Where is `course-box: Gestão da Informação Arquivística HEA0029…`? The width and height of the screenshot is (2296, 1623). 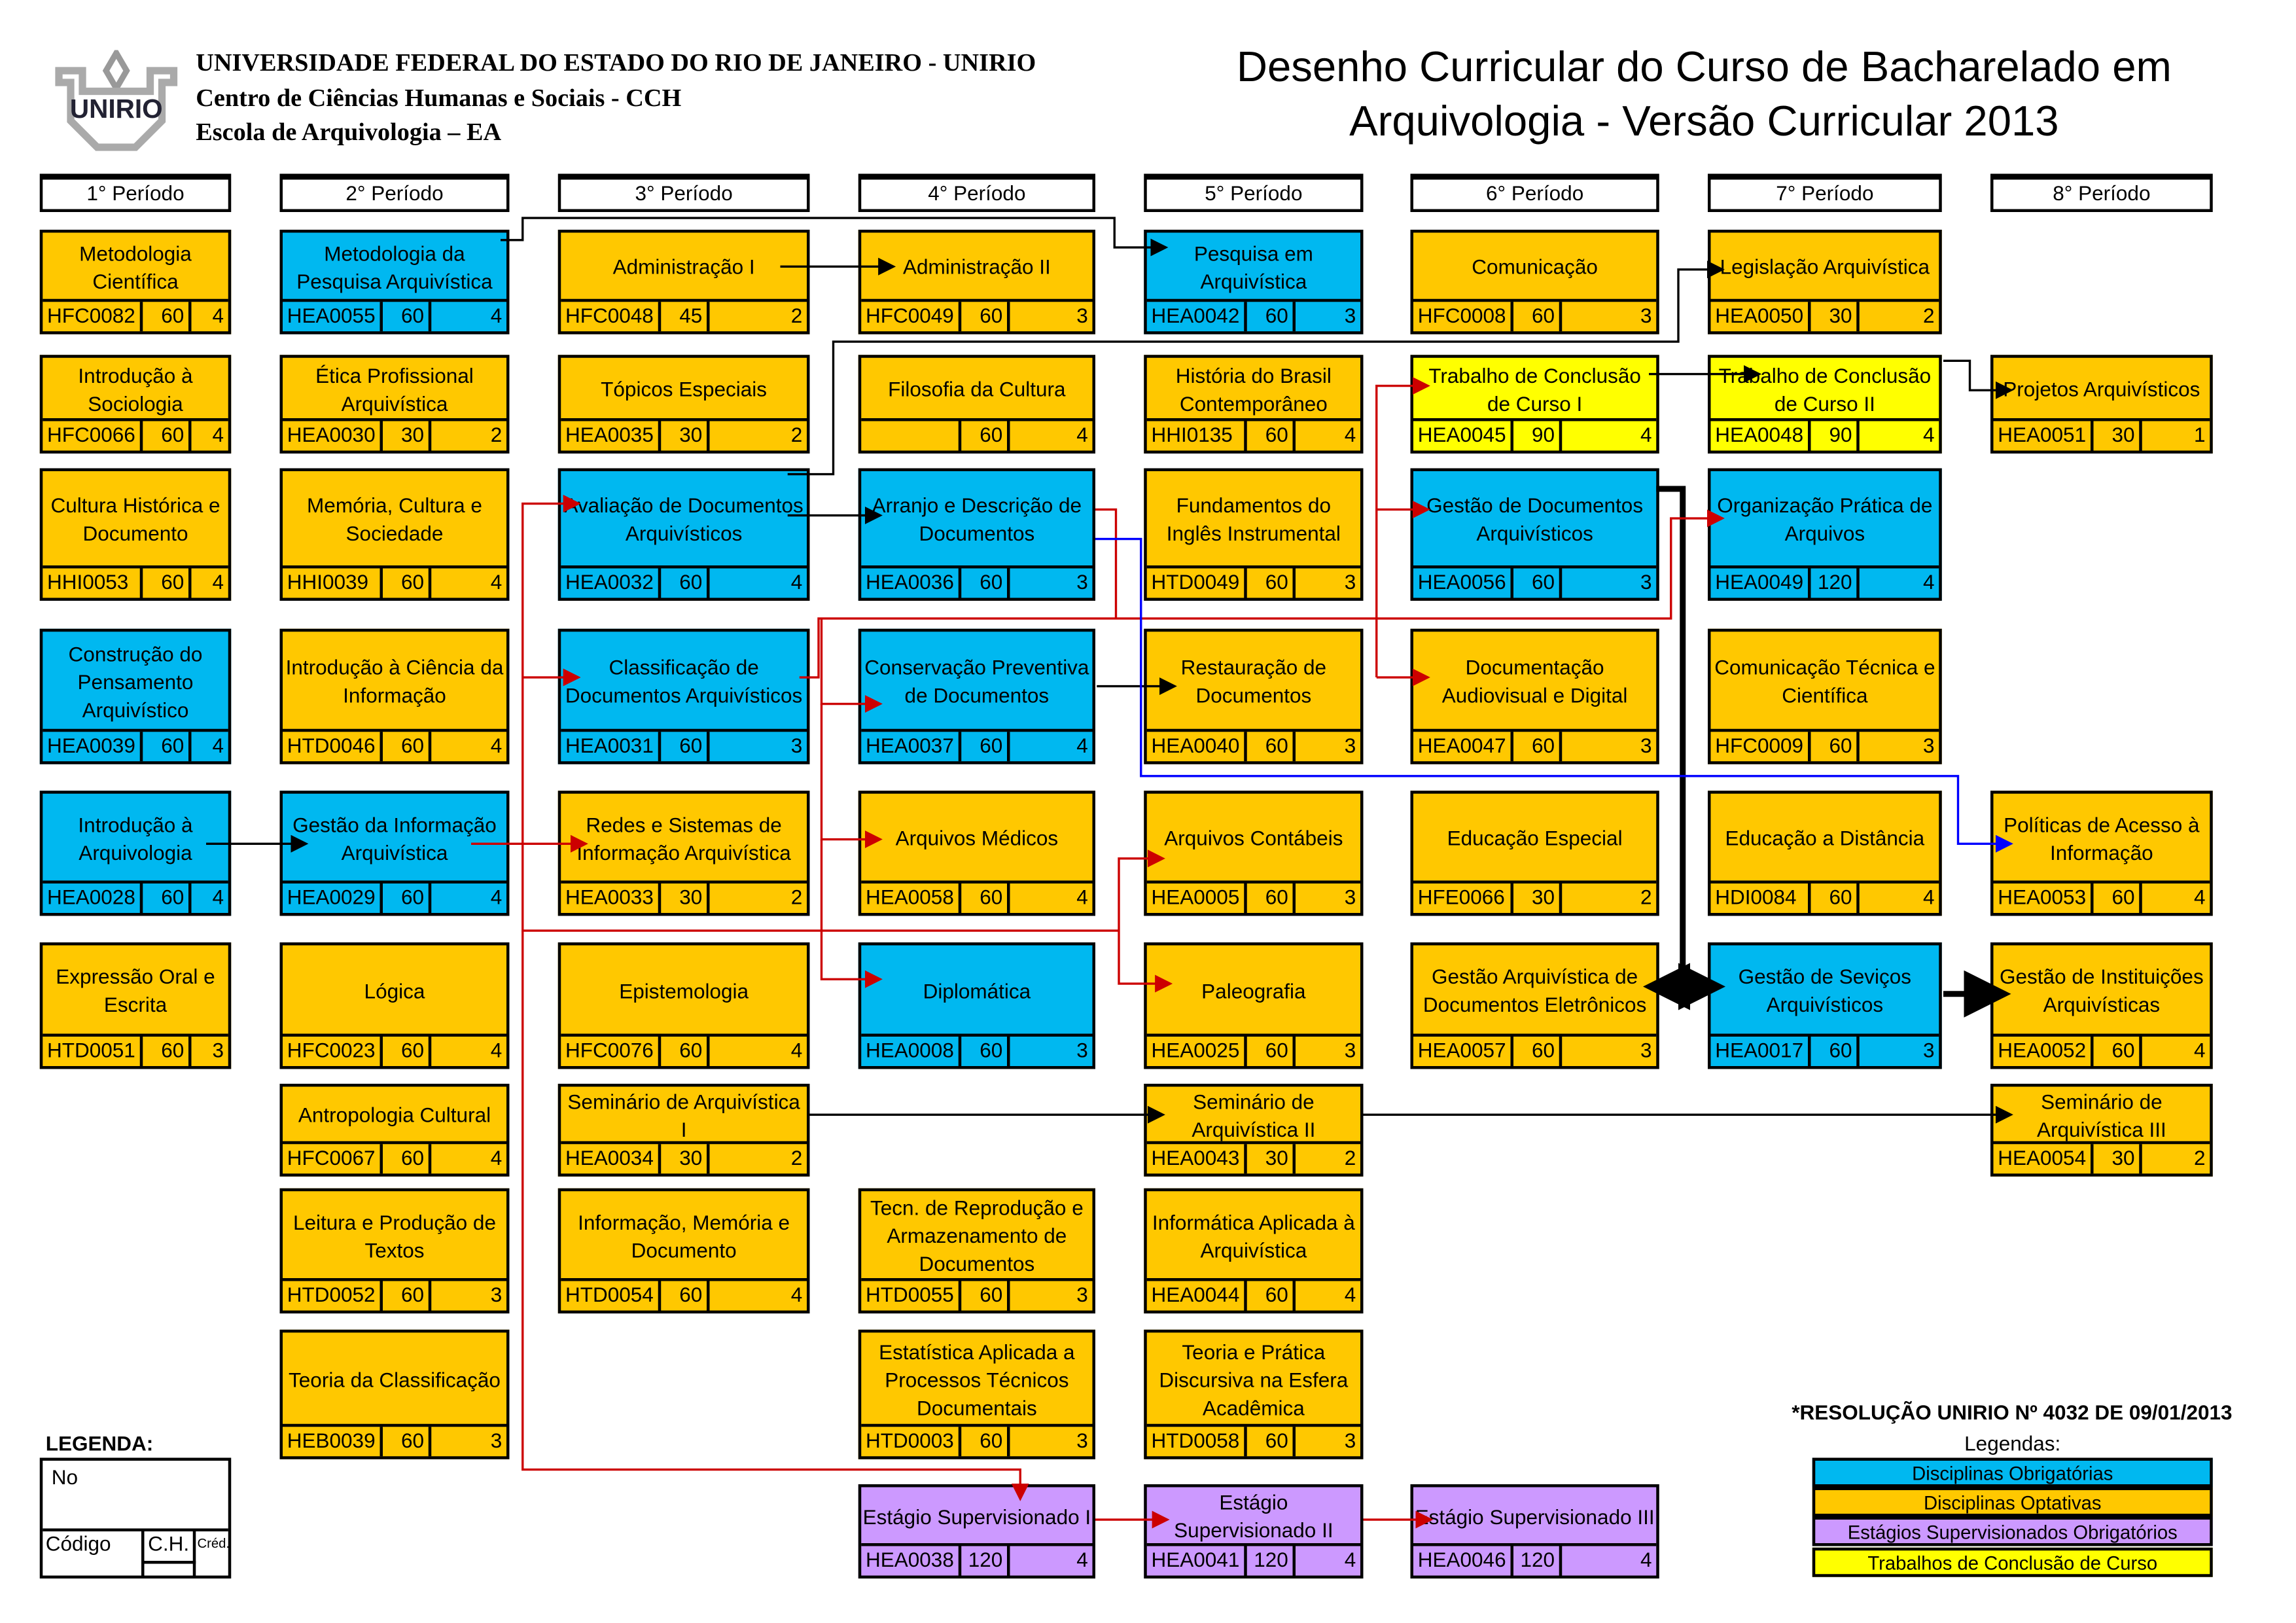 course-box: Gestão da Informação Arquivística HEA0029… is located at coordinates (394, 854).